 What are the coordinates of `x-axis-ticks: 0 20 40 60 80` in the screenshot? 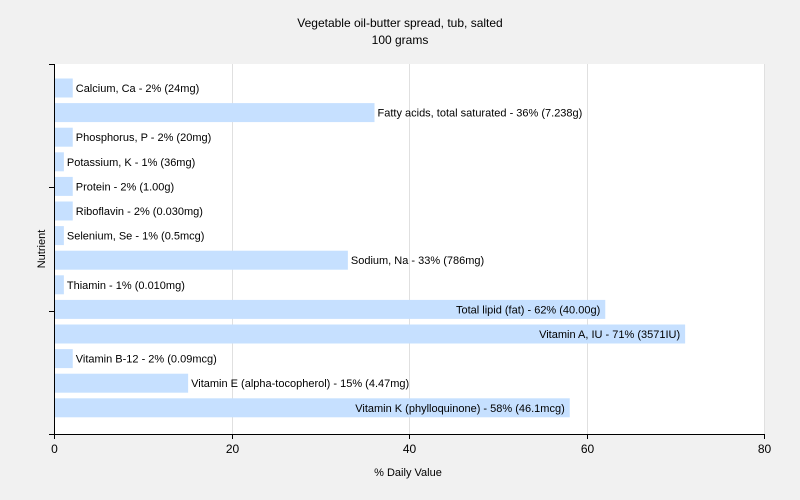 It's located at (411, 445).